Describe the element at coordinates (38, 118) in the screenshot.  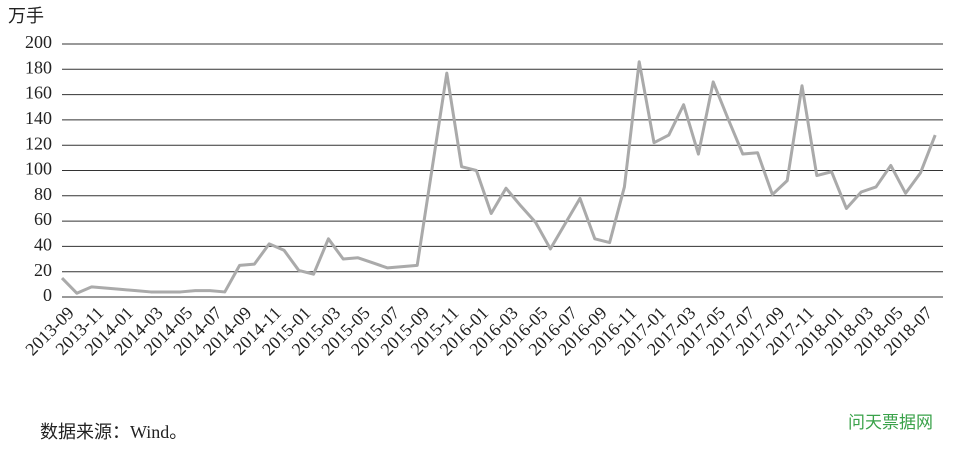
I see `y-tick-label: 140` at that location.